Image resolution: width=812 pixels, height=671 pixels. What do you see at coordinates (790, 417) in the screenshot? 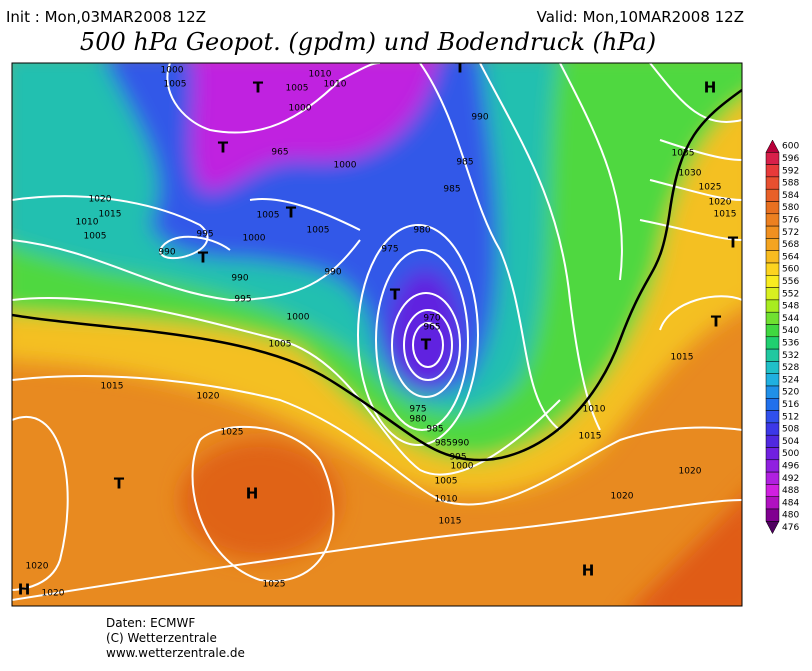
I see `colorbar-label: 512` at bounding box center [790, 417].